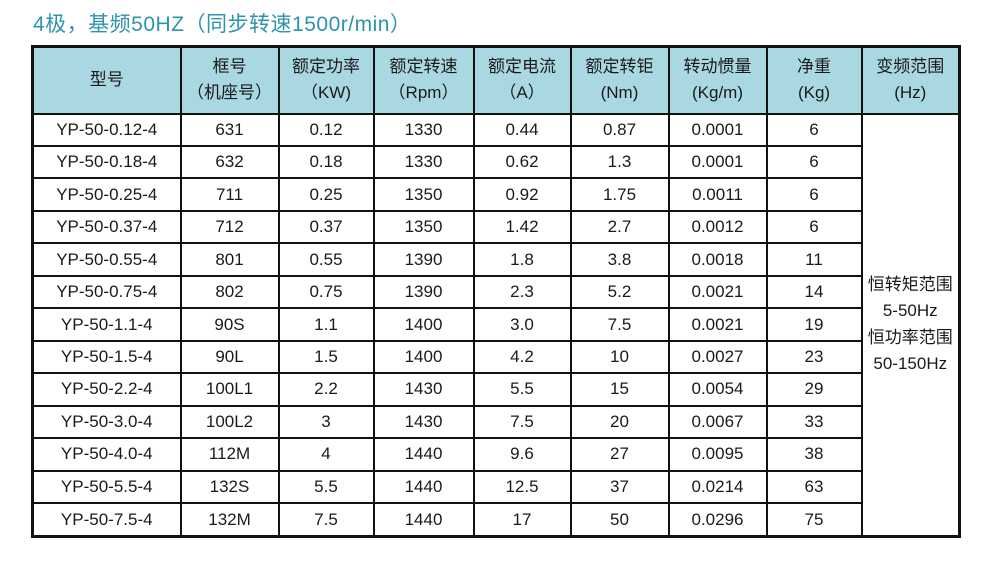 The image size is (993, 564). I want to click on table-row: YP-50-2.2-4 100L1 2.2 1430 5.5 15 0.0054 29, so click(495, 389).